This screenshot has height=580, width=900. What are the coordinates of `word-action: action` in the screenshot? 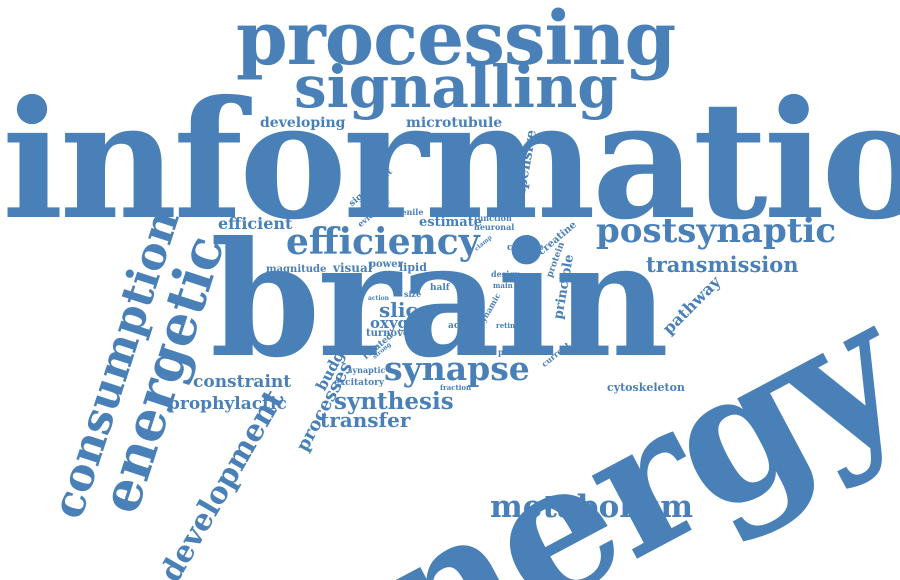 It's located at (378, 298).